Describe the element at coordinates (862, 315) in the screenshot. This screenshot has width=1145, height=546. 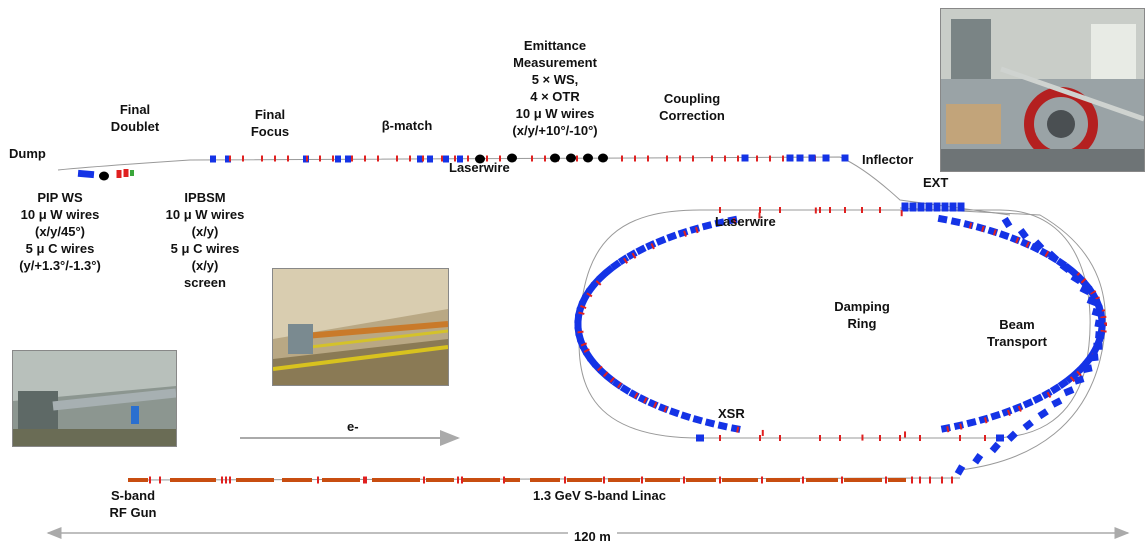
I see `label-damping-ring: Damping Ring` at that location.